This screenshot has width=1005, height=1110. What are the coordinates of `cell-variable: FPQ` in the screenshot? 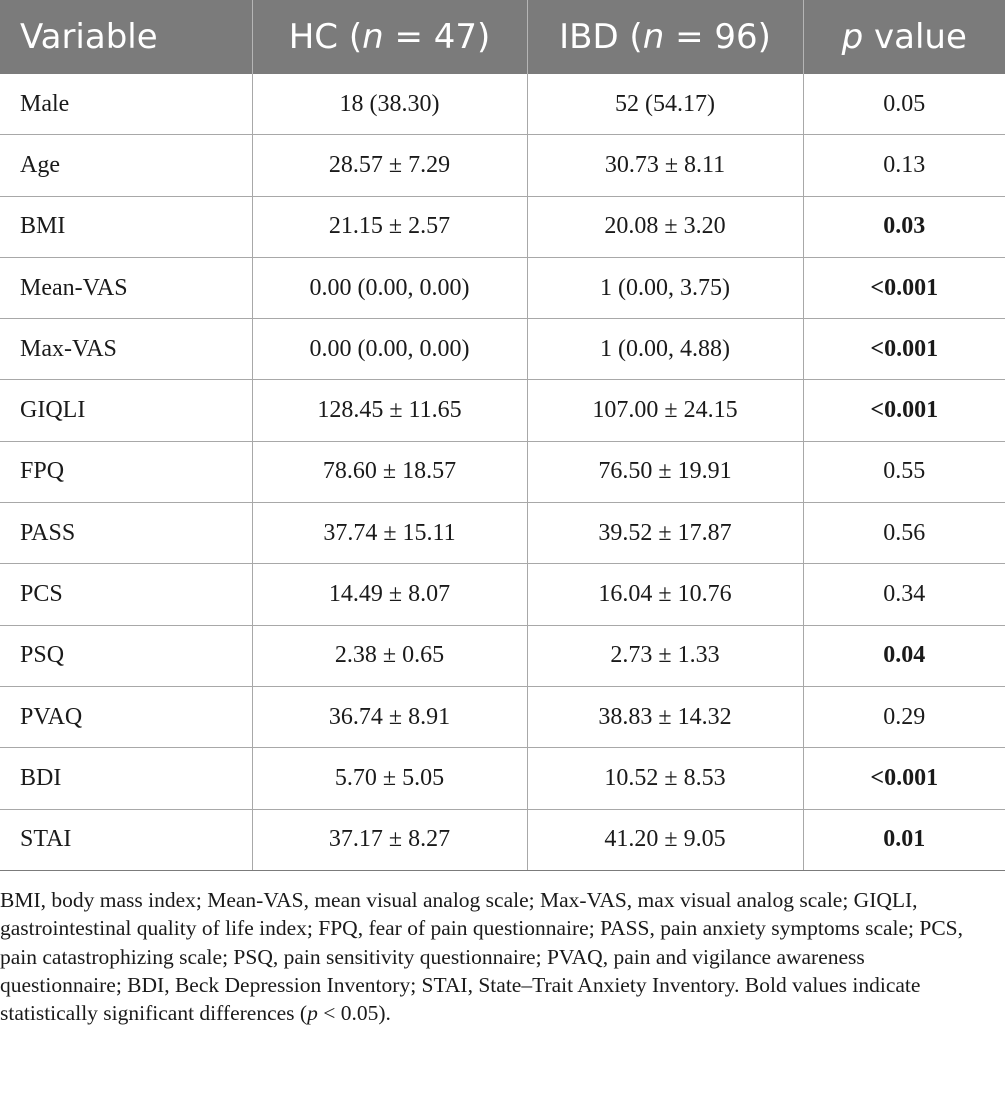 It's located at (126, 472).